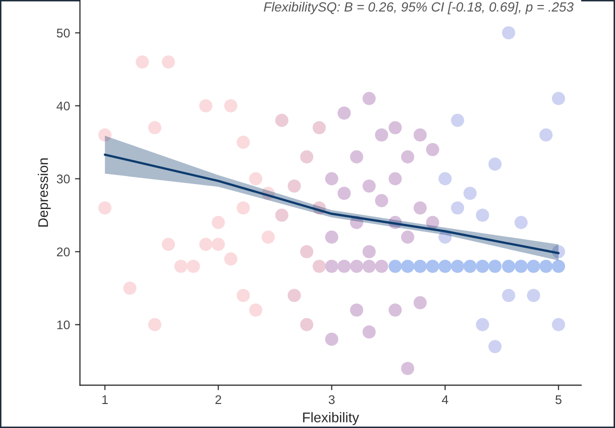 This screenshot has width=615, height=428. I want to click on y-tick-label: 40, so click(63, 106).